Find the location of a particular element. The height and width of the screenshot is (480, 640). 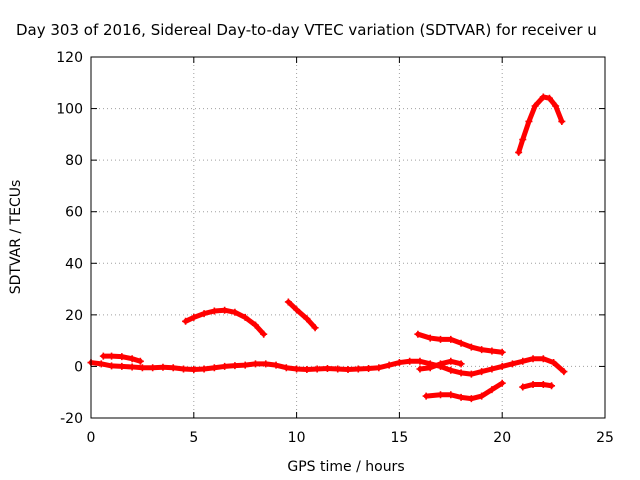

x-tick-label: 10 is located at coordinates (297, 438).